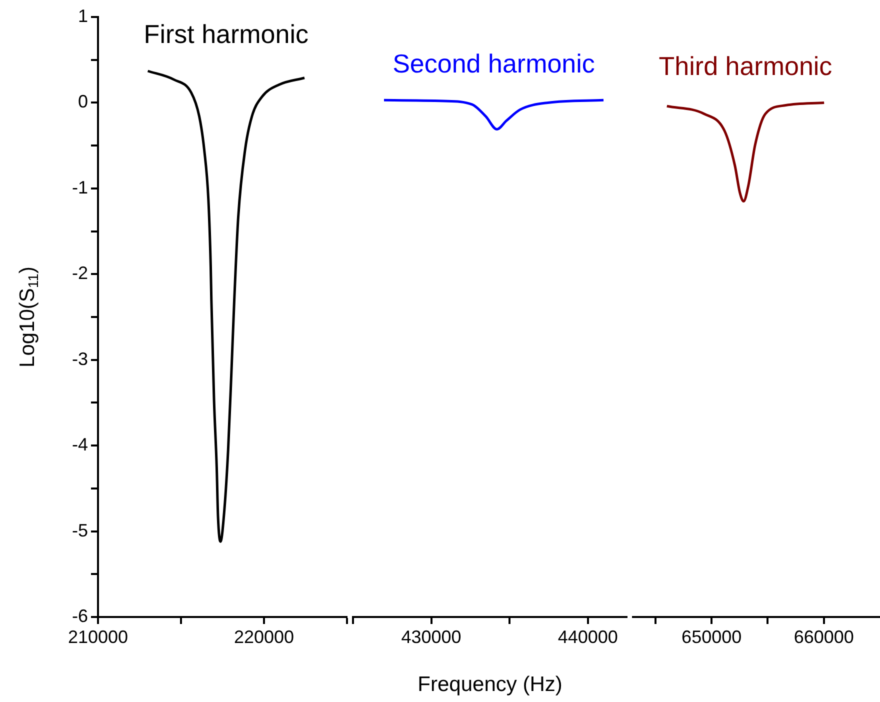 This screenshot has width=880, height=702. Describe the element at coordinates (824, 636) in the screenshot. I see `x-tick-label: 660000` at that location.